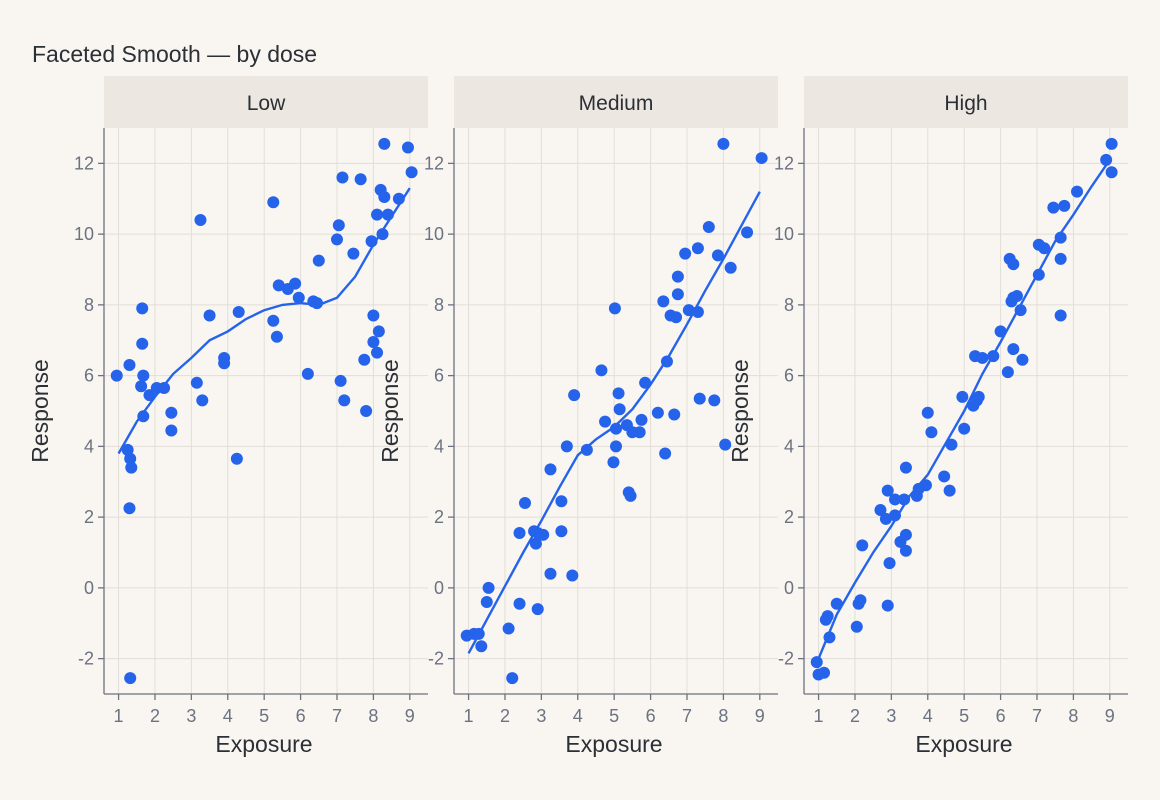  Describe the element at coordinates (789, 517) in the screenshot. I see `y-tick-label: 2` at that location.